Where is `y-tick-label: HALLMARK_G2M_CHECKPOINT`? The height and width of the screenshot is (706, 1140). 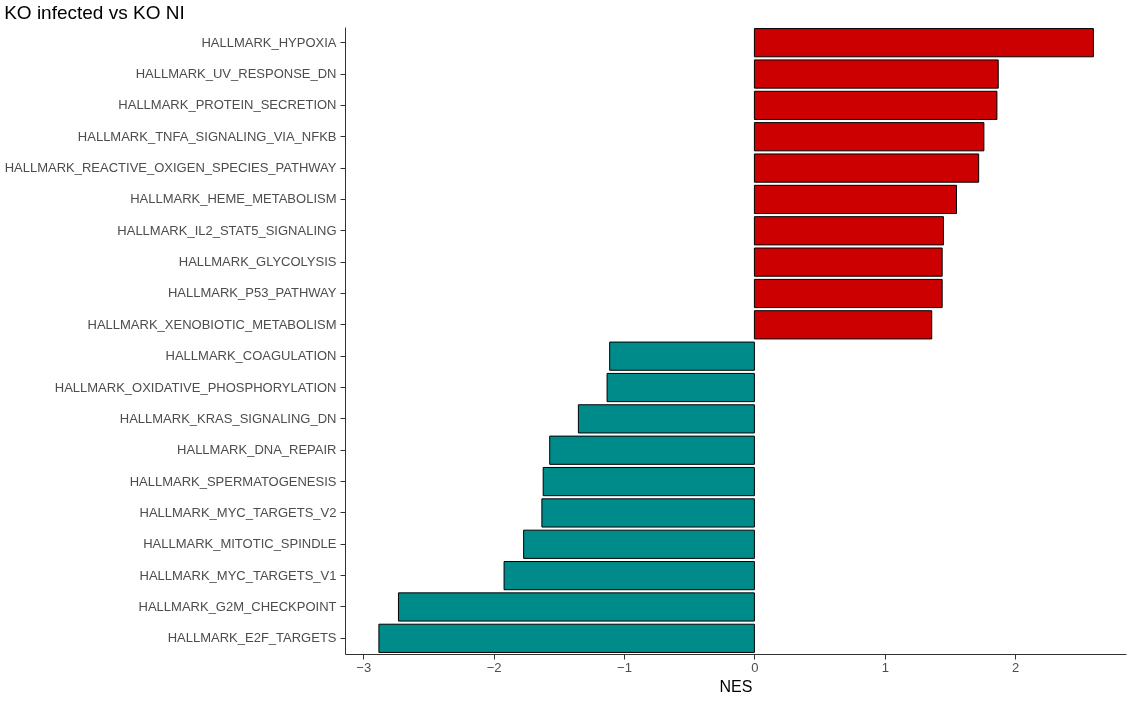 y-tick-label: HALLMARK_G2M_CHECKPOINT is located at coordinates (237, 606).